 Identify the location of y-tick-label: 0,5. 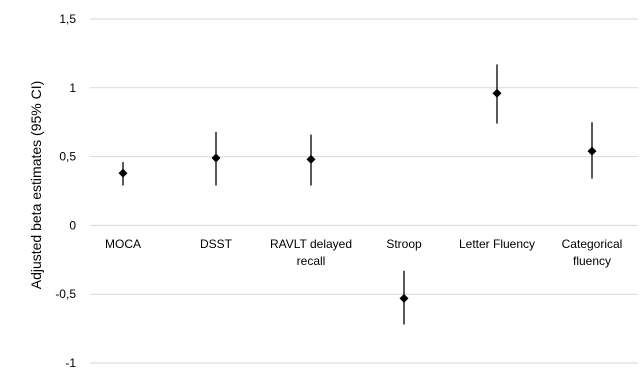
(67, 157).